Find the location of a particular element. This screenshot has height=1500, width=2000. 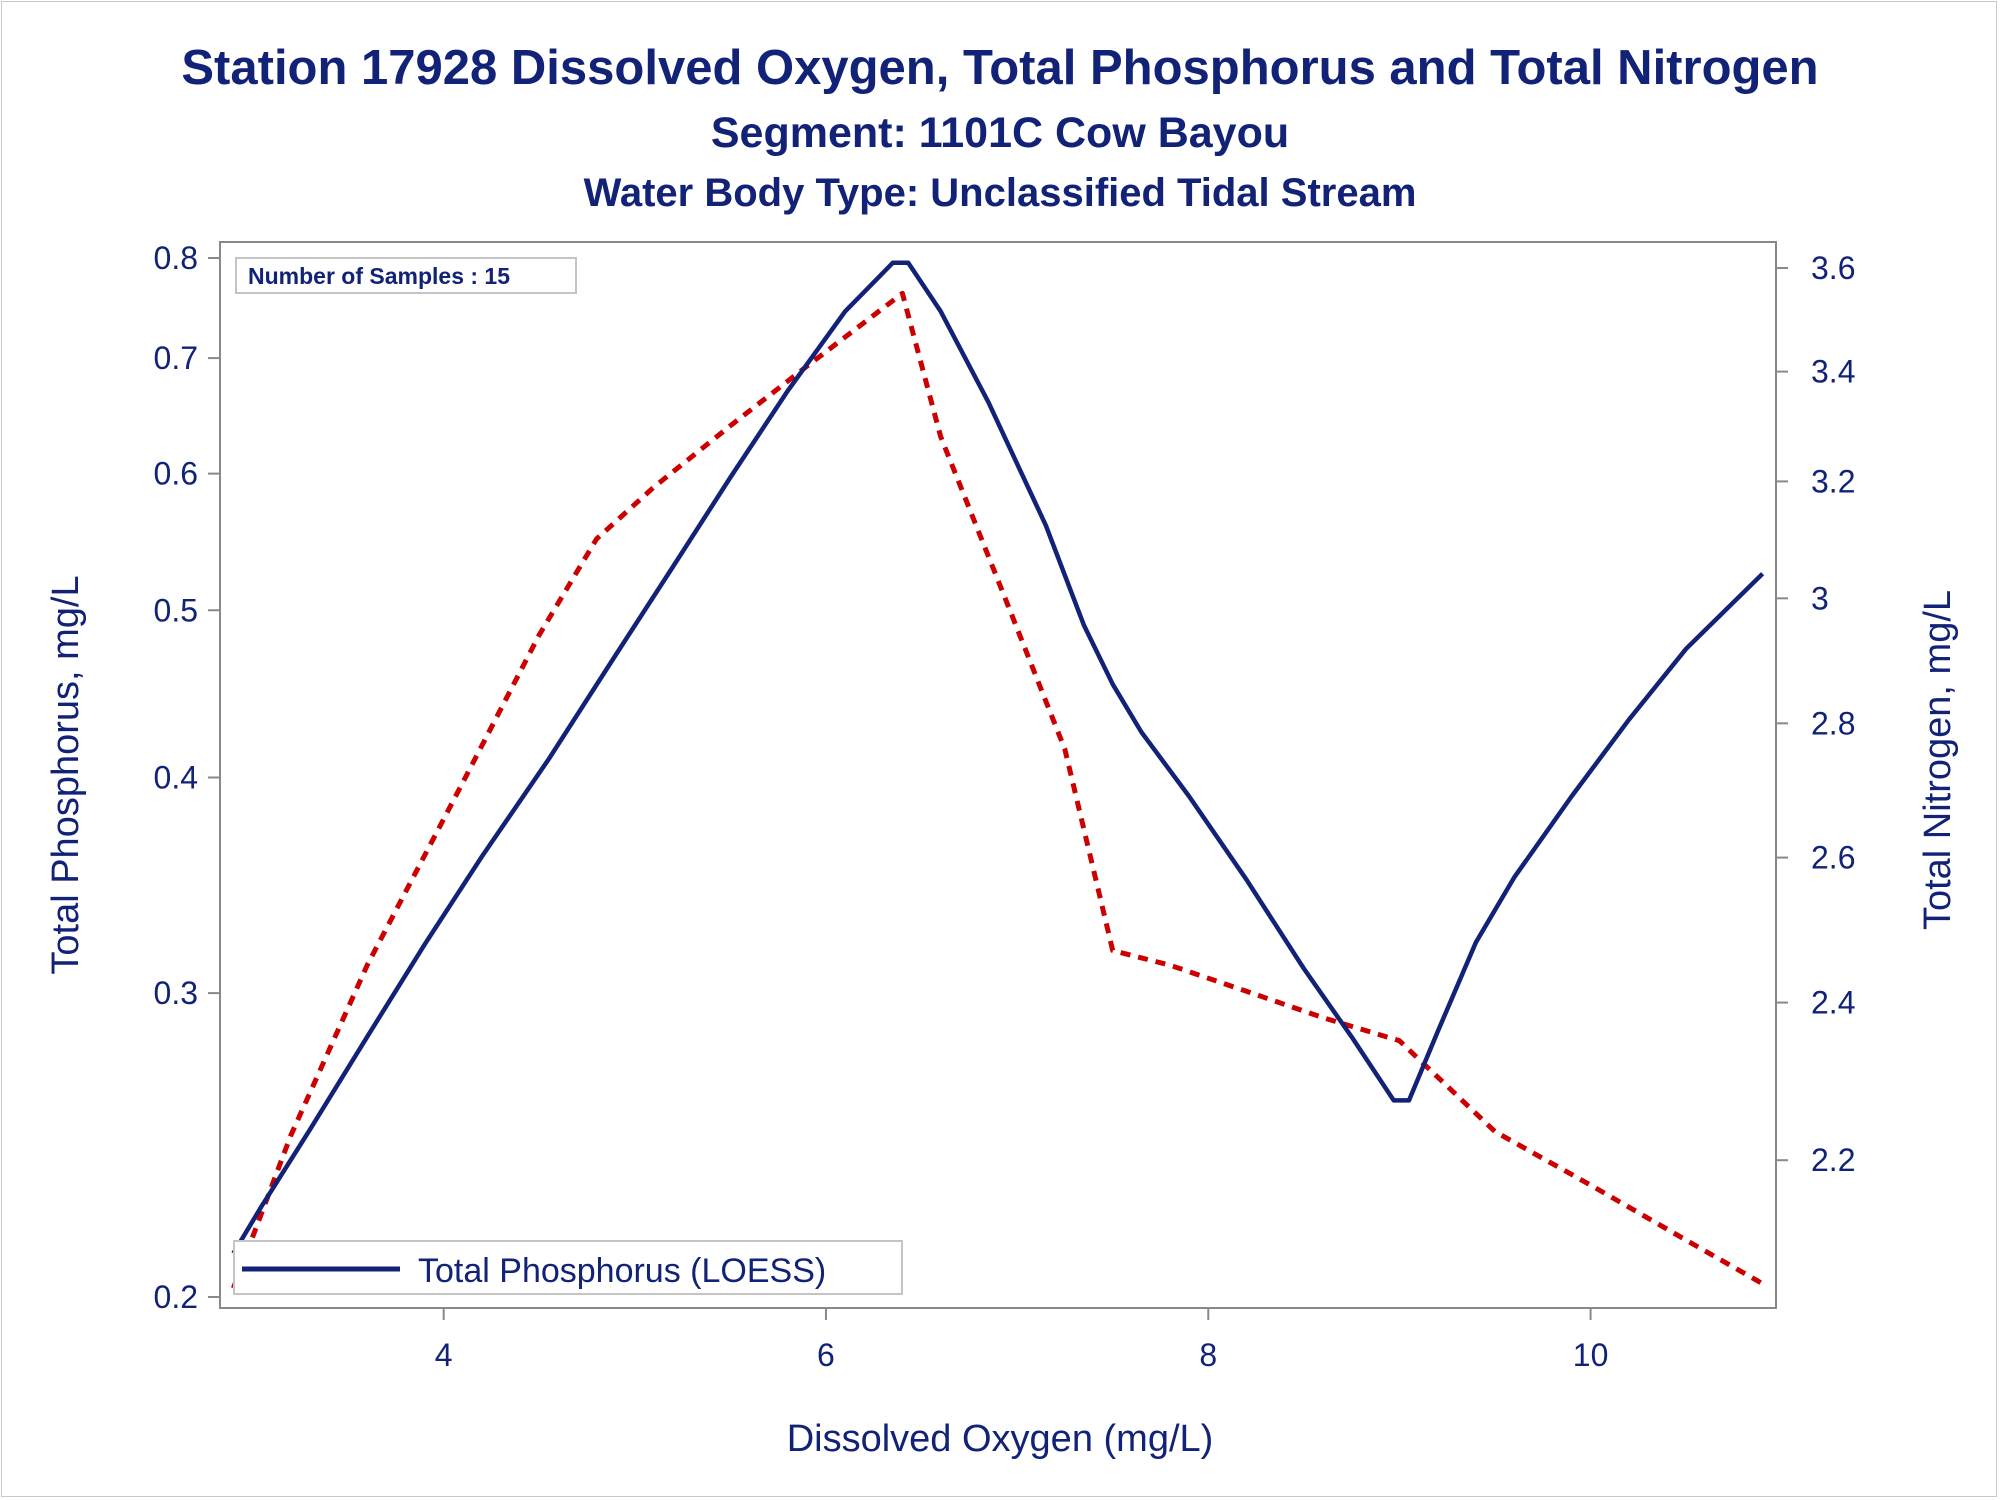

y-tick-label: 0.8 is located at coordinates (176, 258).